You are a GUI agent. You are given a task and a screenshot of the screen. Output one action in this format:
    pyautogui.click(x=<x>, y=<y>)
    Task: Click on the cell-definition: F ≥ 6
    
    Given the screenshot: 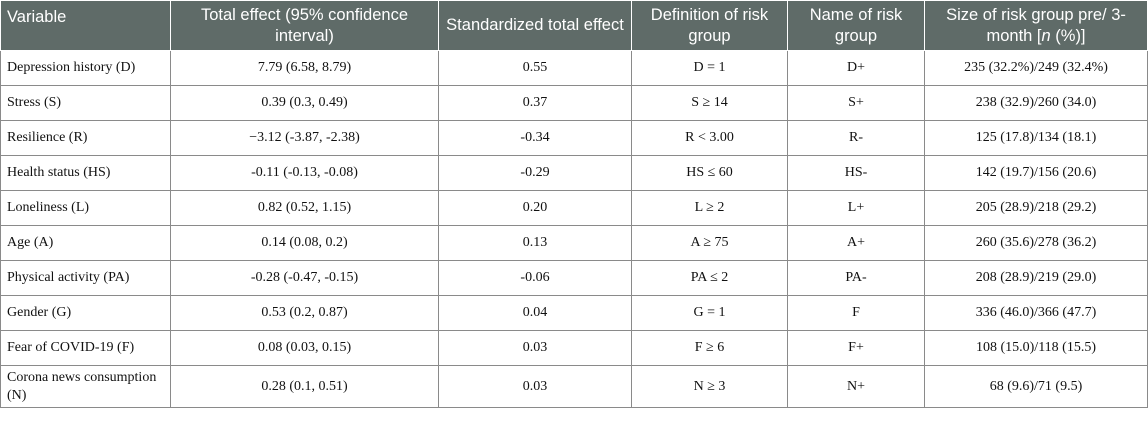 What is the action you would take?
    pyautogui.click(x=709, y=348)
    